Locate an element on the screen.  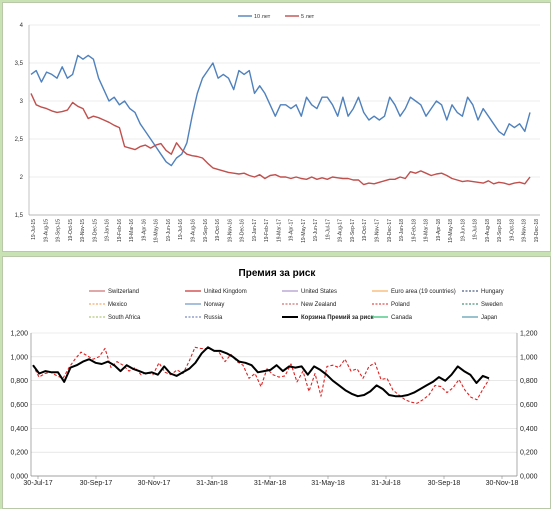
y-tick-label-right: 0,200 is located at coordinates (529, 453).